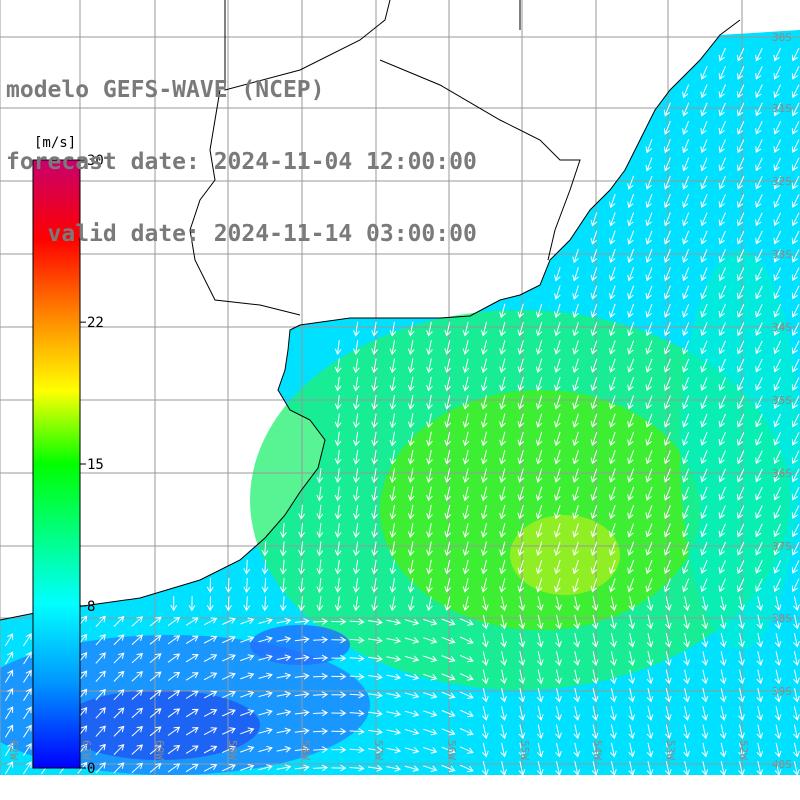  What do you see at coordinates (305, 750) in the screenshot?
I see `lon-label: 58W` at bounding box center [305, 750].